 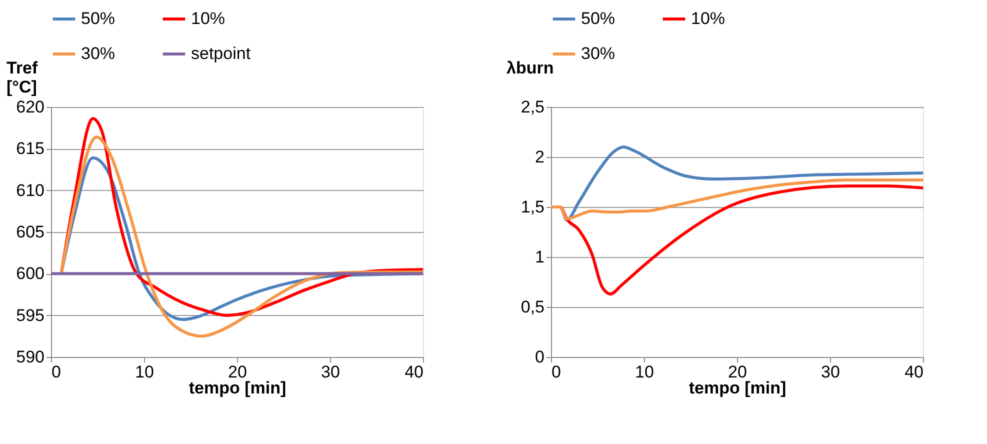 I want to click on y-tick-label: 610, so click(x=30, y=190).